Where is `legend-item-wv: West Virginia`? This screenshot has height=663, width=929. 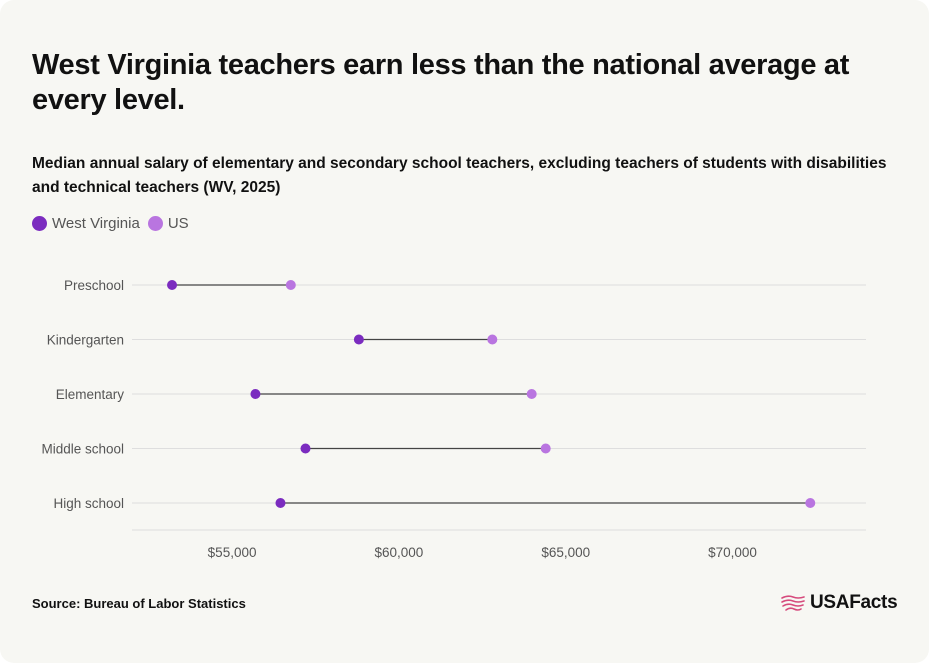 legend-item-wv: West Virginia is located at coordinates (86, 223).